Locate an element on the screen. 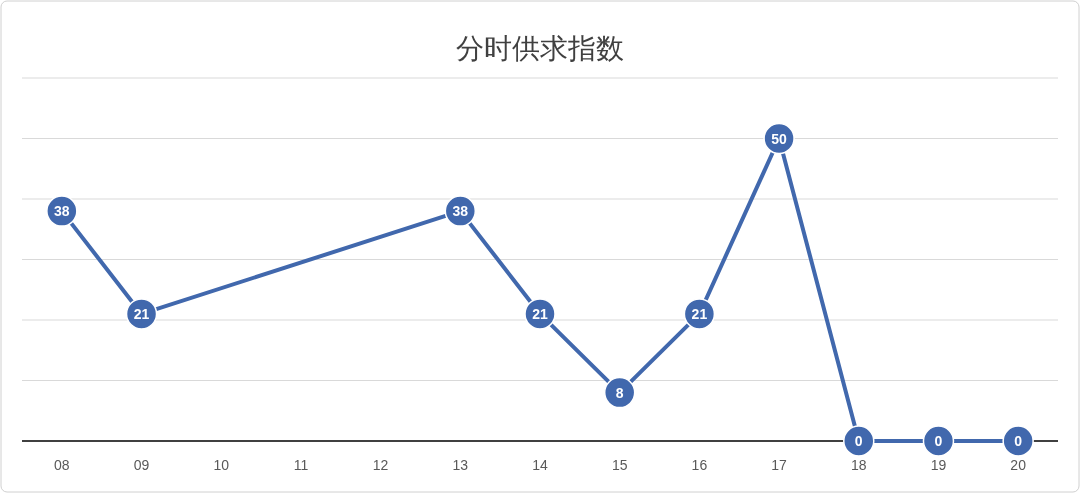 The height and width of the screenshot is (493, 1080). x-tick-label: 20 is located at coordinates (1018, 465).